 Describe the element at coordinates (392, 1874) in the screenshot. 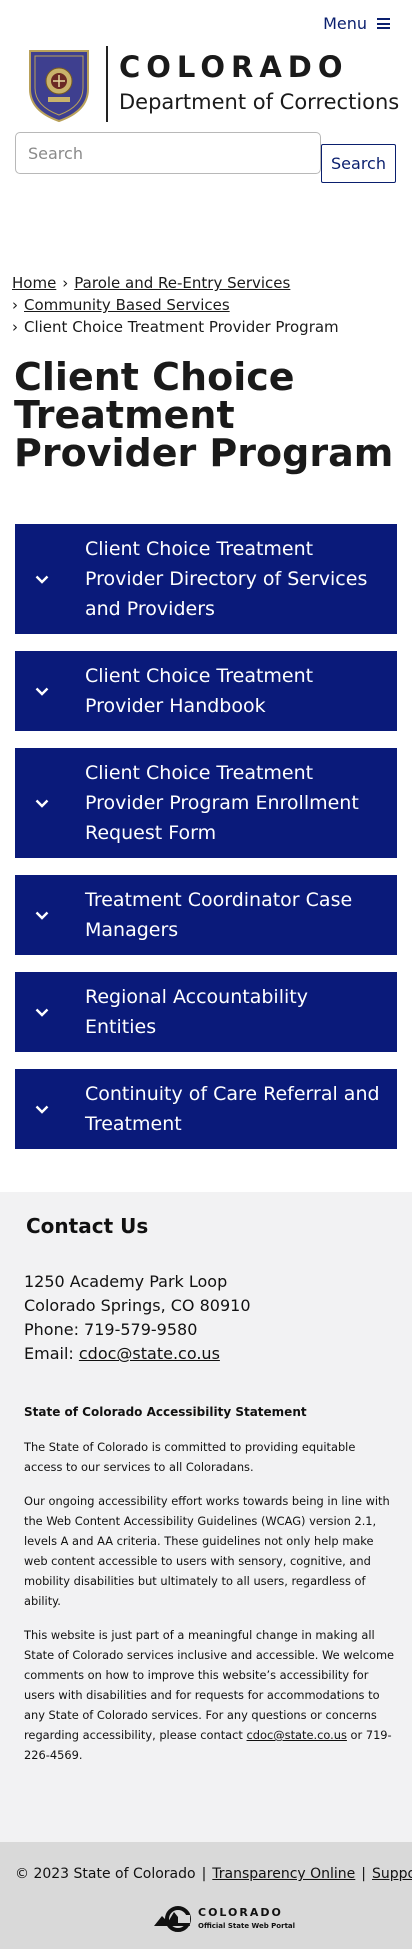

I see `support-link: Support` at that location.